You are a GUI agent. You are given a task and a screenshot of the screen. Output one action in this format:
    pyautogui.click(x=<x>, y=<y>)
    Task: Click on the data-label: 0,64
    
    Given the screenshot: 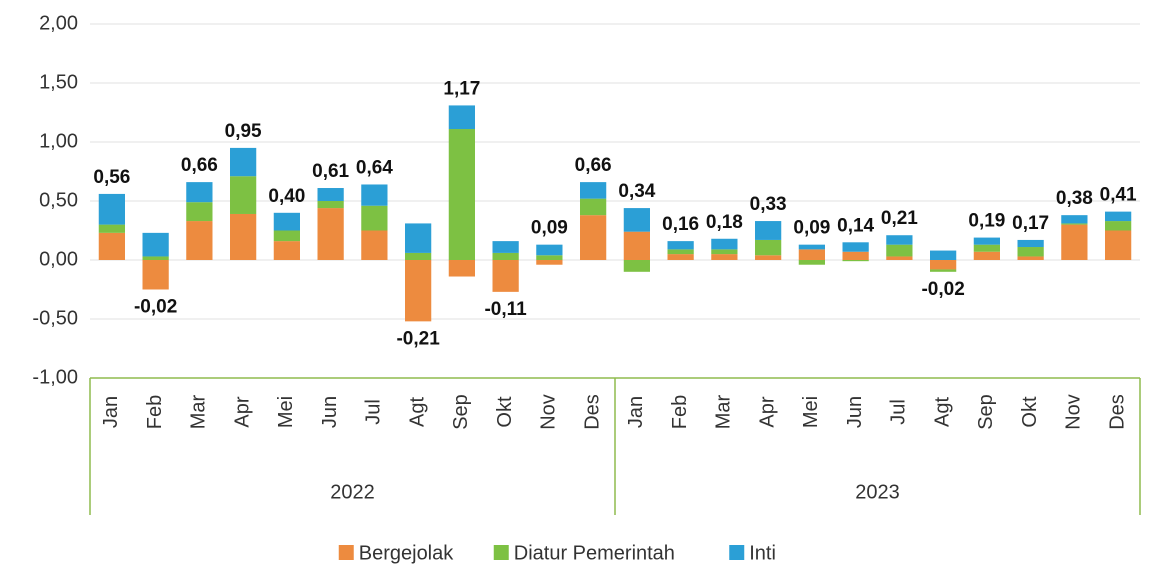 What is the action you would take?
    pyautogui.click(x=374, y=167)
    